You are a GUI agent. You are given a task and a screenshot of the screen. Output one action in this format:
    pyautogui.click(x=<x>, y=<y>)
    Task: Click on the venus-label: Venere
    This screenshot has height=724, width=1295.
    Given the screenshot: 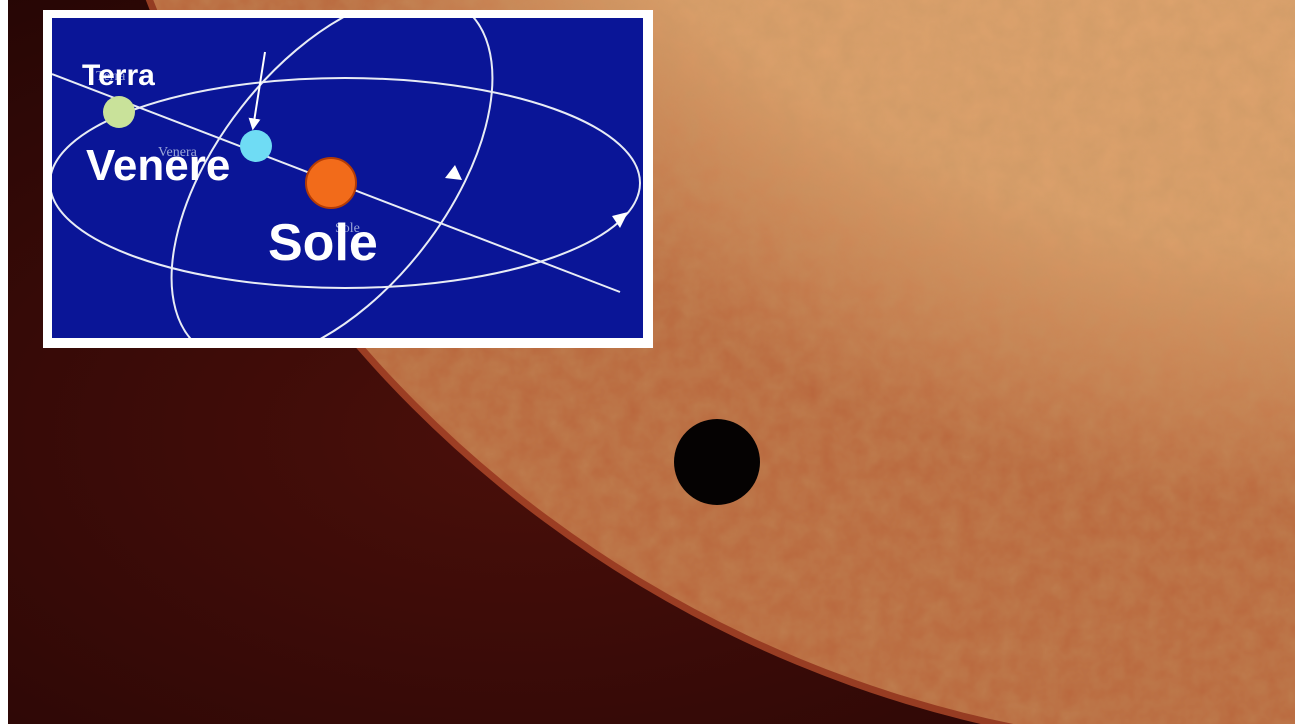 What is the action you would take?
    pyautogui.click(x=158, y=165)
    